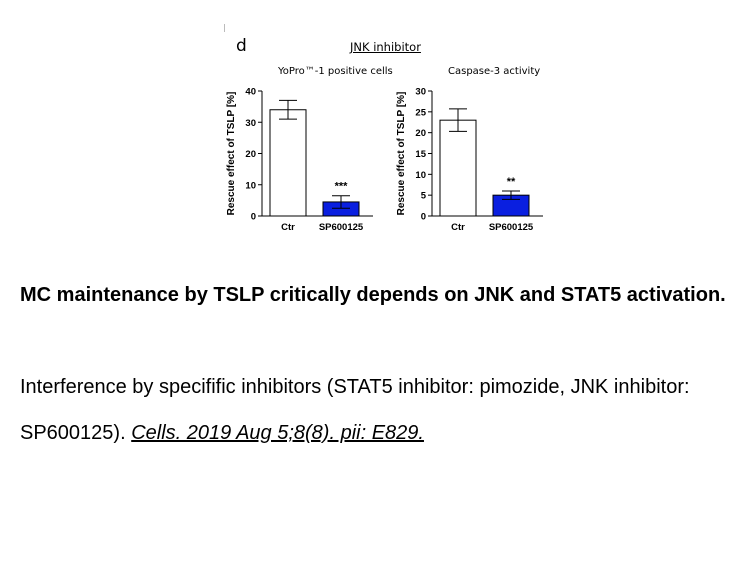 This screenshot has width=756, height=567. What do you see at coordinates (342, 187) in the screenshot?
I see `significance-label: ***` at bounding box center [342, 187].